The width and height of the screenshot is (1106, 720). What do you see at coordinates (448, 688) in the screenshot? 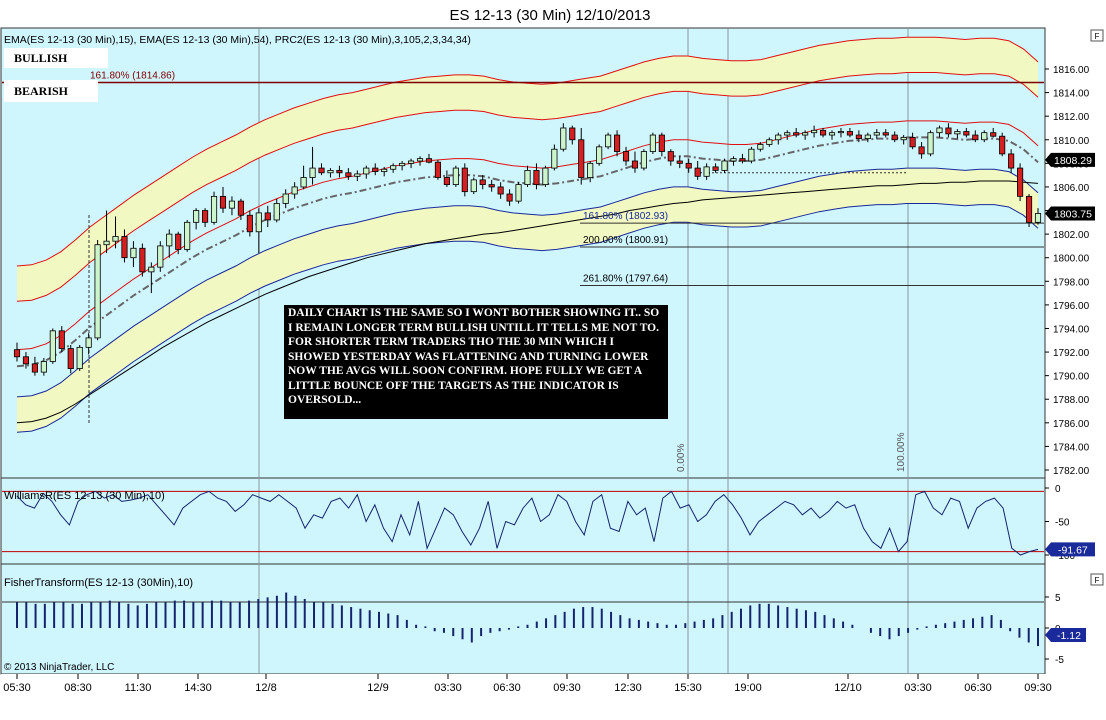
I see `x-tick-label: 03:30` at bounding box center [448, 688].